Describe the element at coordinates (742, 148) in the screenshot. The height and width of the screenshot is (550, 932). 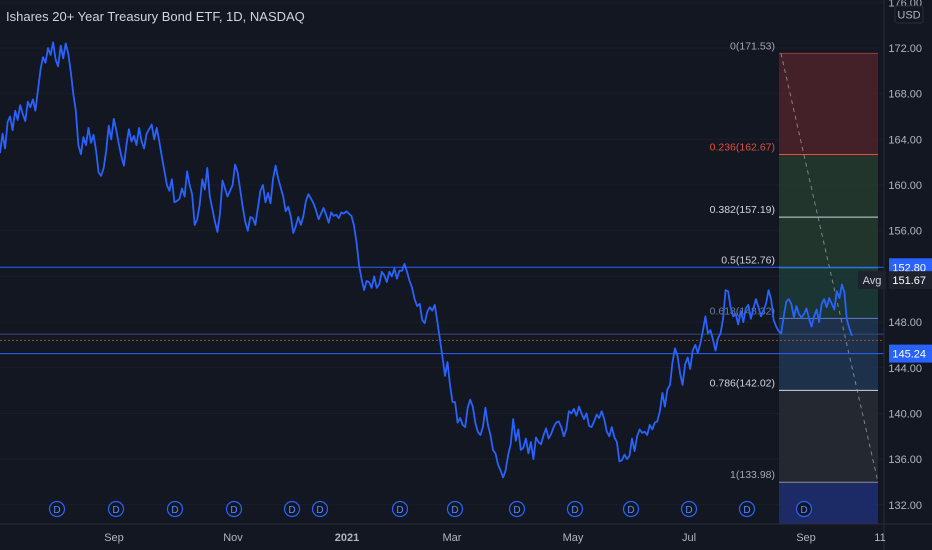
I see `fib-level-label: 0.236(162.67)` at that location.